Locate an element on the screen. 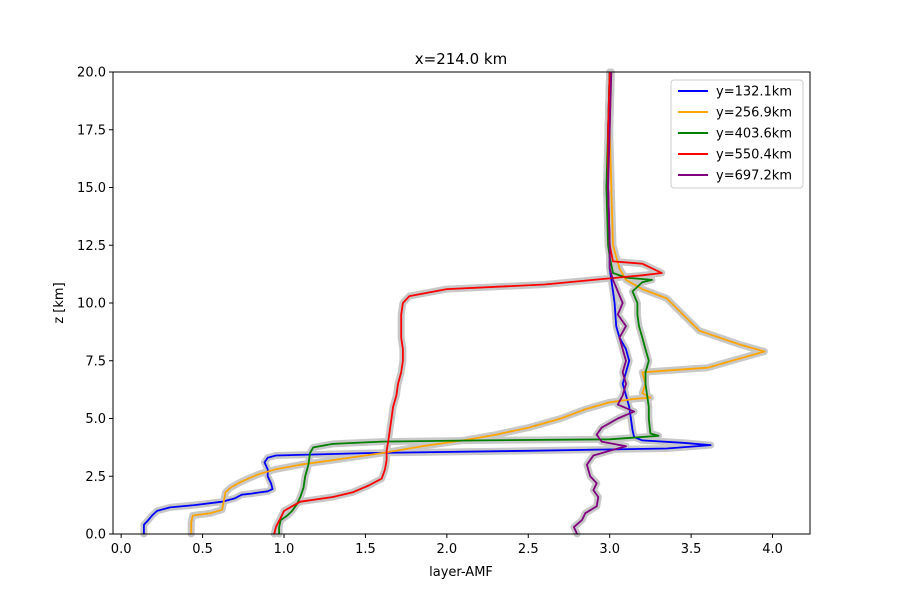 This screenshot has width=900, height=600. x-tick-label: 3.5 is located at coordinates (691, 549).